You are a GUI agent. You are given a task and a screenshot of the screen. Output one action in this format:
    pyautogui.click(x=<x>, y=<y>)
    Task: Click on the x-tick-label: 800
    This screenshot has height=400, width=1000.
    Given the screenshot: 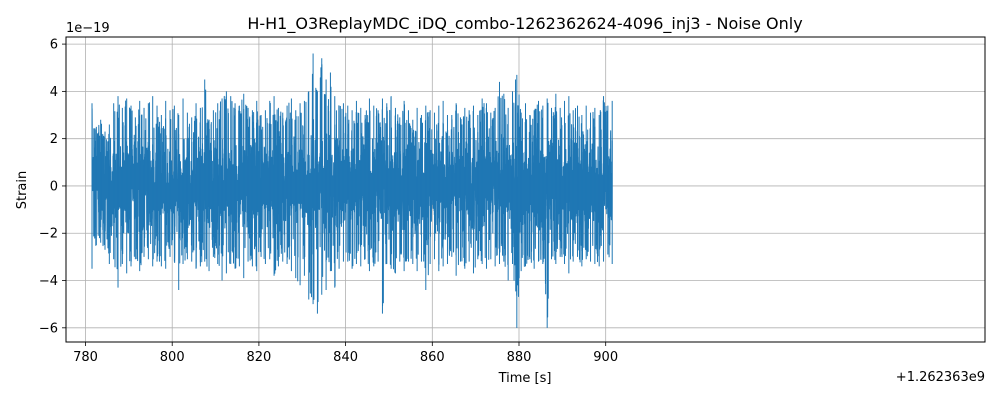 What is the action you would take?
    pyautogui.click(x=172, y=357)
    